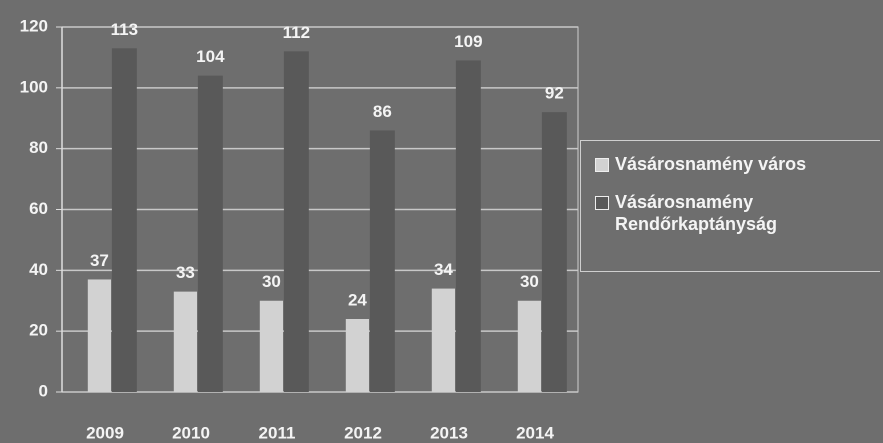  Describe the element at coordinates (363, 432) in the screenshot. I see `x-tick-label: 2012` at that location.